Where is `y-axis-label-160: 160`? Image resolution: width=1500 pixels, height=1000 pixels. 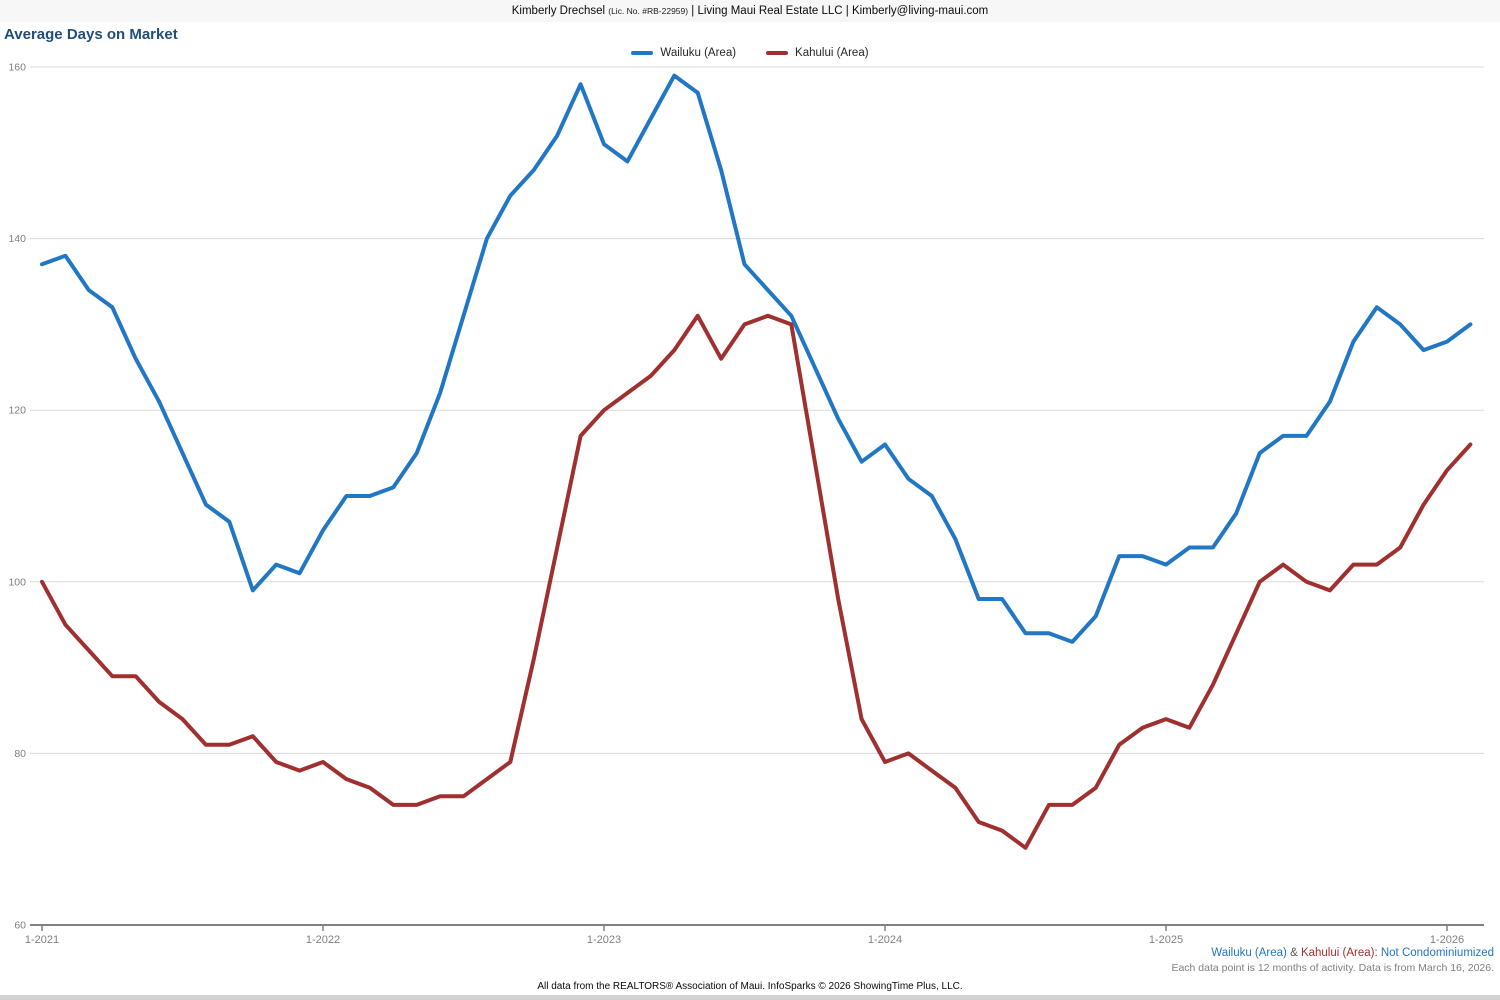 y-axis-label-160: 160 is located at coordinates (17, 68).